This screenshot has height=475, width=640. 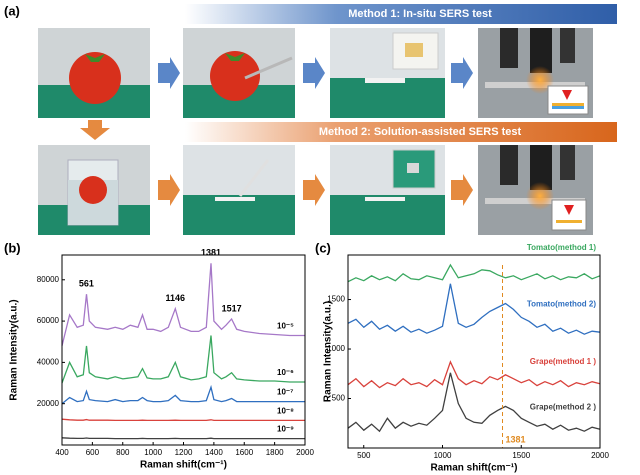 I want to click on peak-label: 561, so click(x=86, y=284).